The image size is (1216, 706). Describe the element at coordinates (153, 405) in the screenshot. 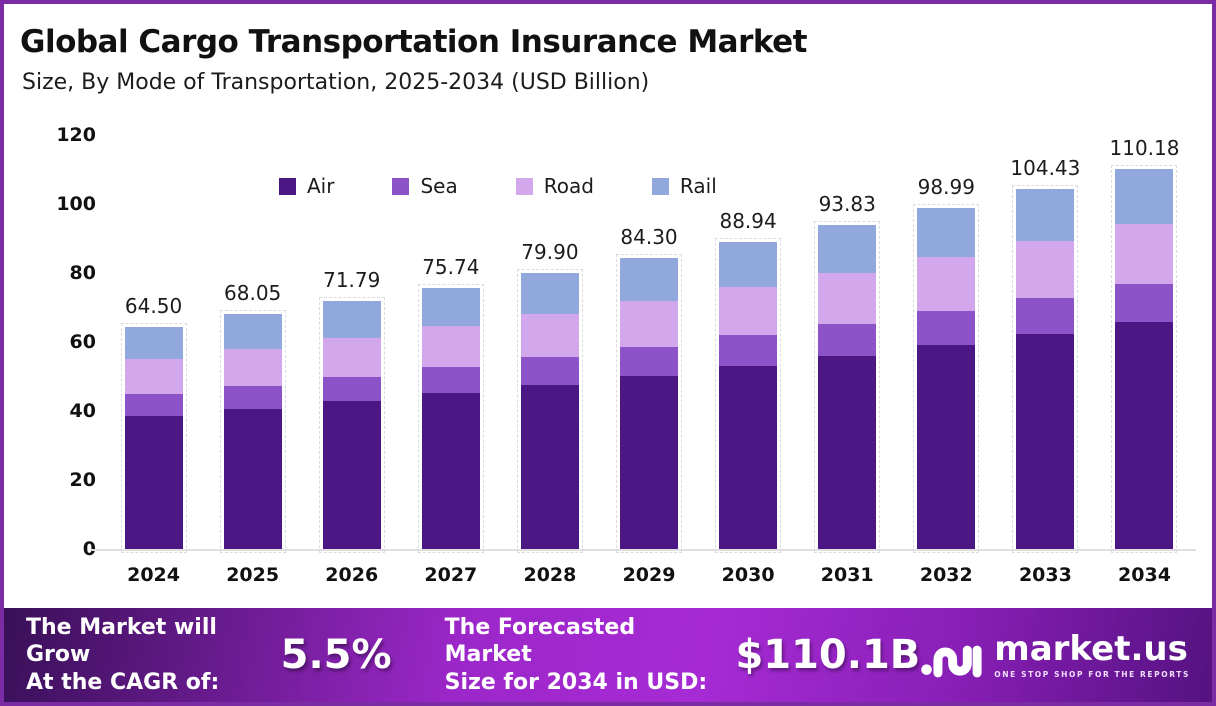

I see `segment-sea-2024` at that location.